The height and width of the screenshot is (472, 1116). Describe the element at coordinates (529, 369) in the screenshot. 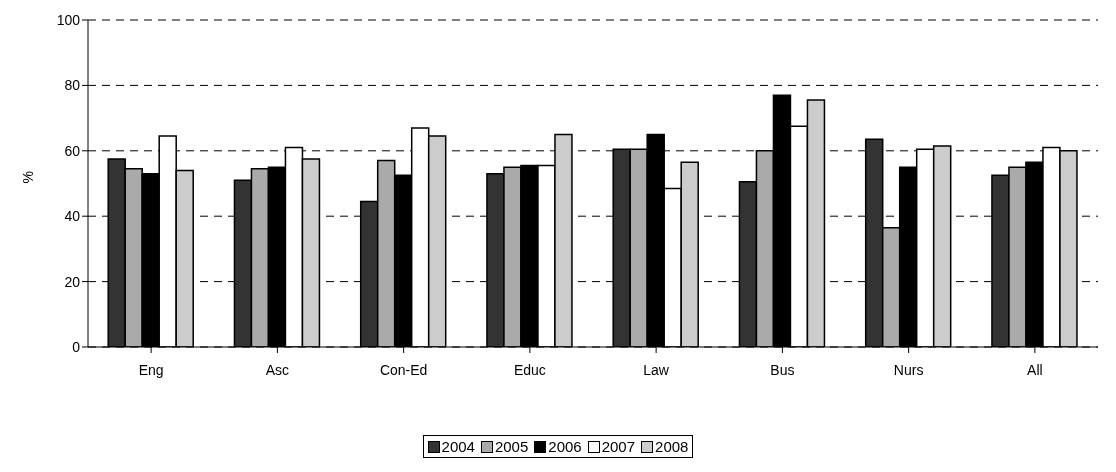

I see `x-tick-label: Educ` at that location.